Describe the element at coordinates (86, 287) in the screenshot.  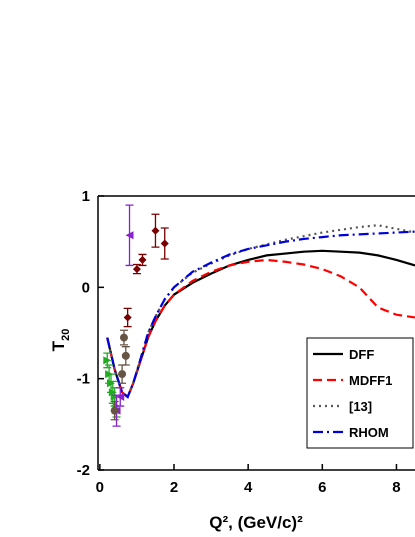
I see `y-tick-label: 0` at that location.